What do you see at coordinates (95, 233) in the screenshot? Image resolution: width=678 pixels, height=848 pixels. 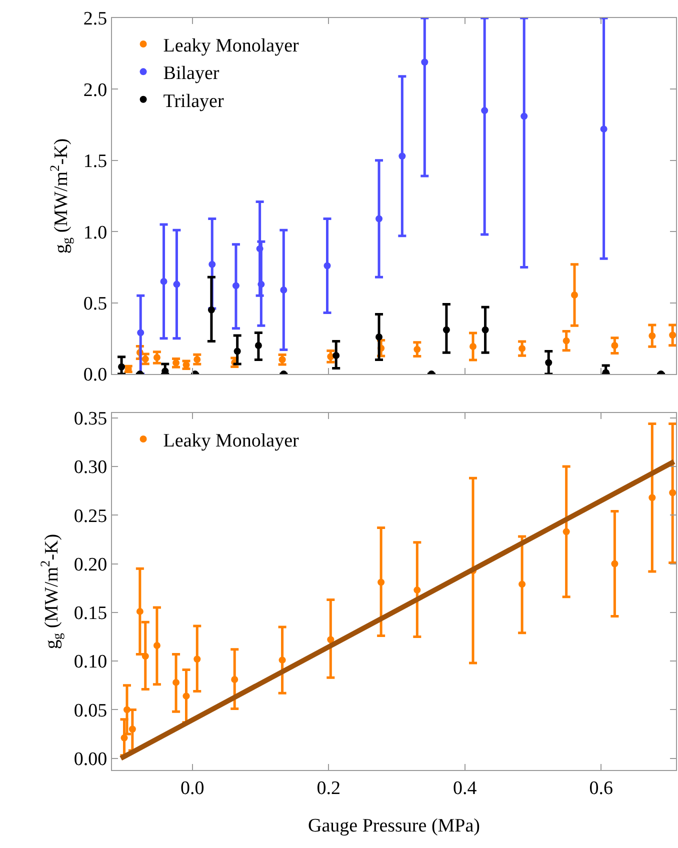 I see `y-tick-label: 1.0` at bounding box center [95, 233].